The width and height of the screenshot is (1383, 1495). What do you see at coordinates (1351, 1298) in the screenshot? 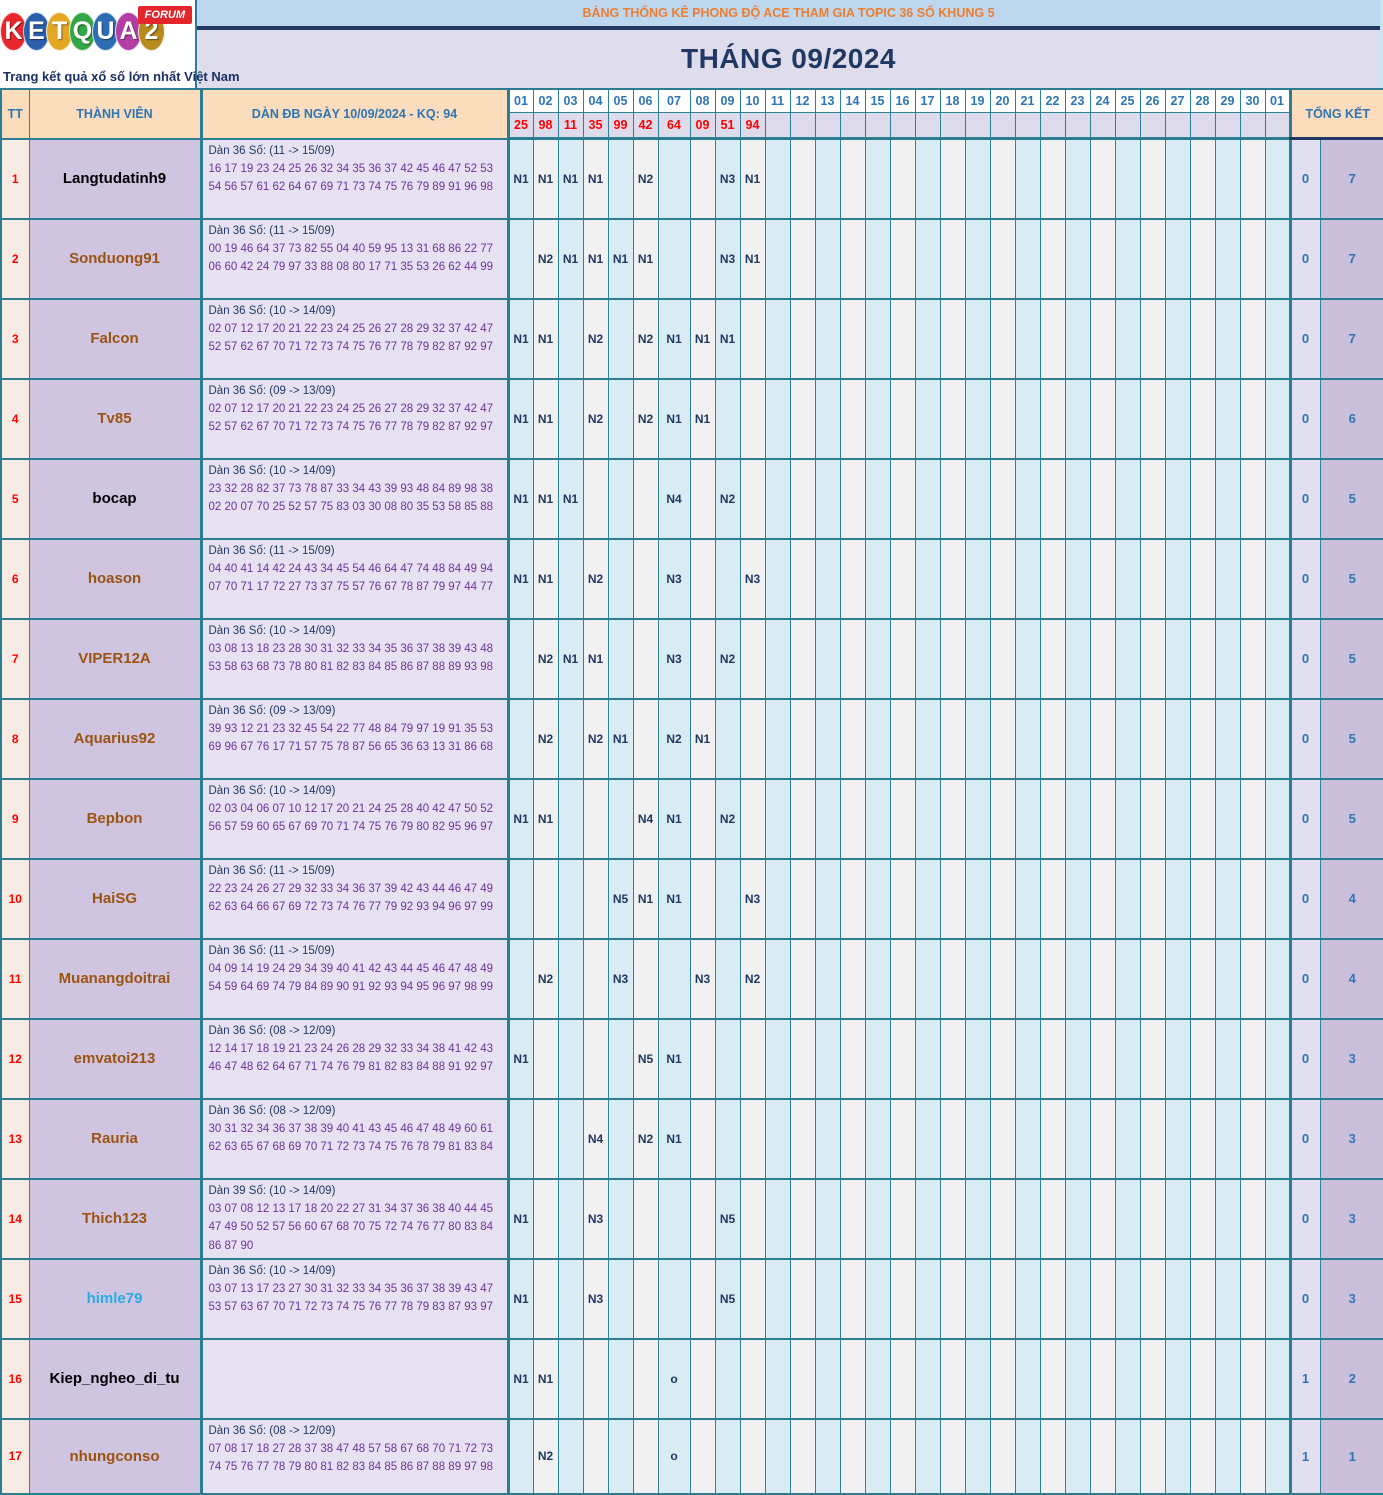
I see `total-score-cell: 3` at bounding box center [1351, 1298].